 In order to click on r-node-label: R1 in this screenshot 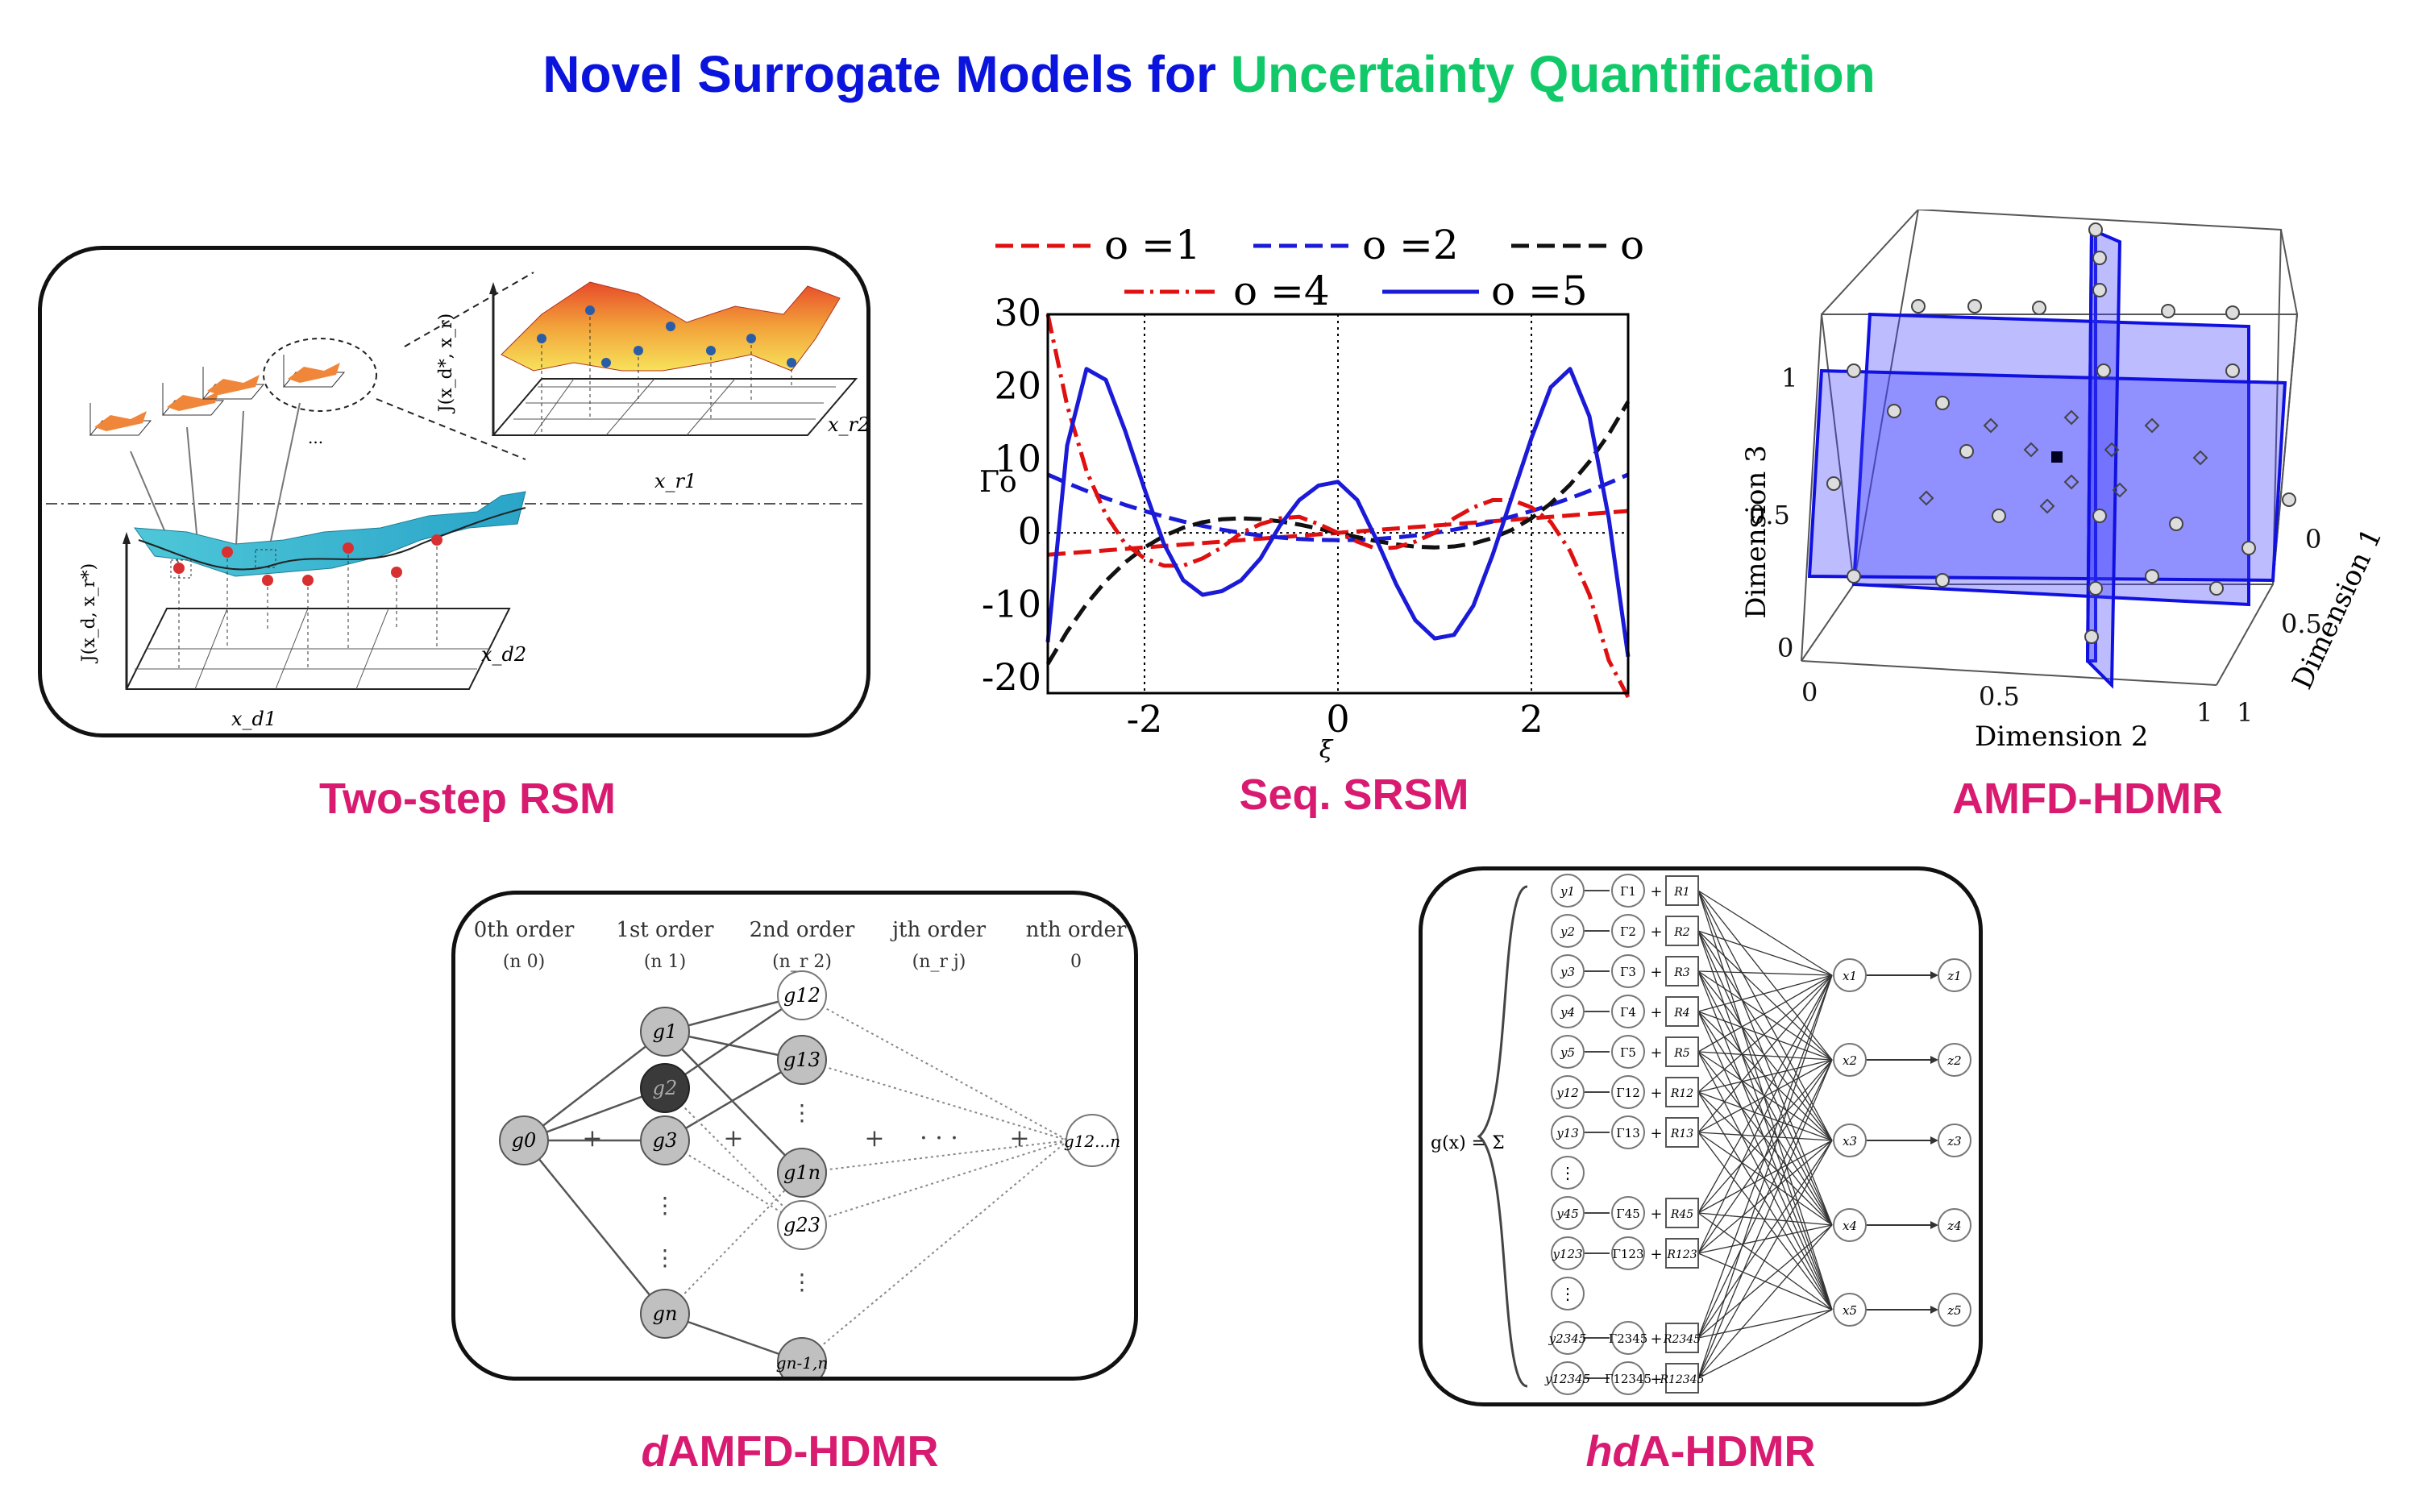, I will do `click(1681, 892)`.